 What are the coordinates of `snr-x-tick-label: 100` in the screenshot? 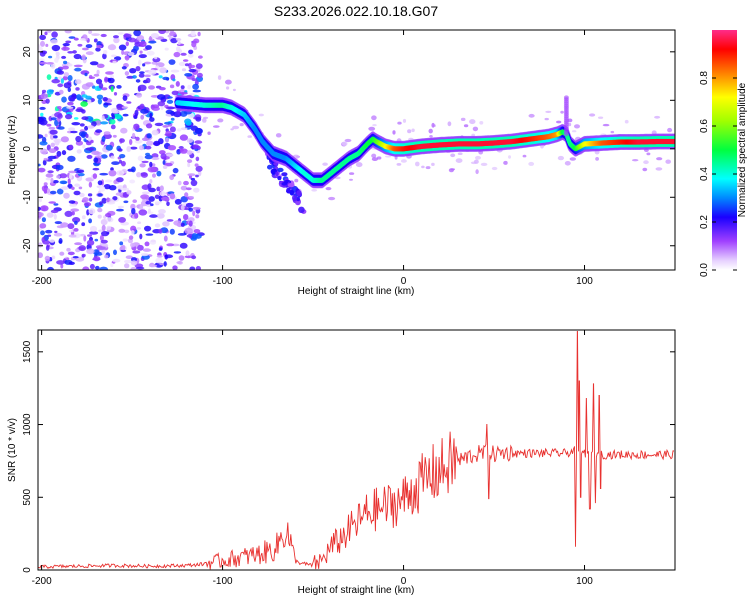 It's located at (584, 581).